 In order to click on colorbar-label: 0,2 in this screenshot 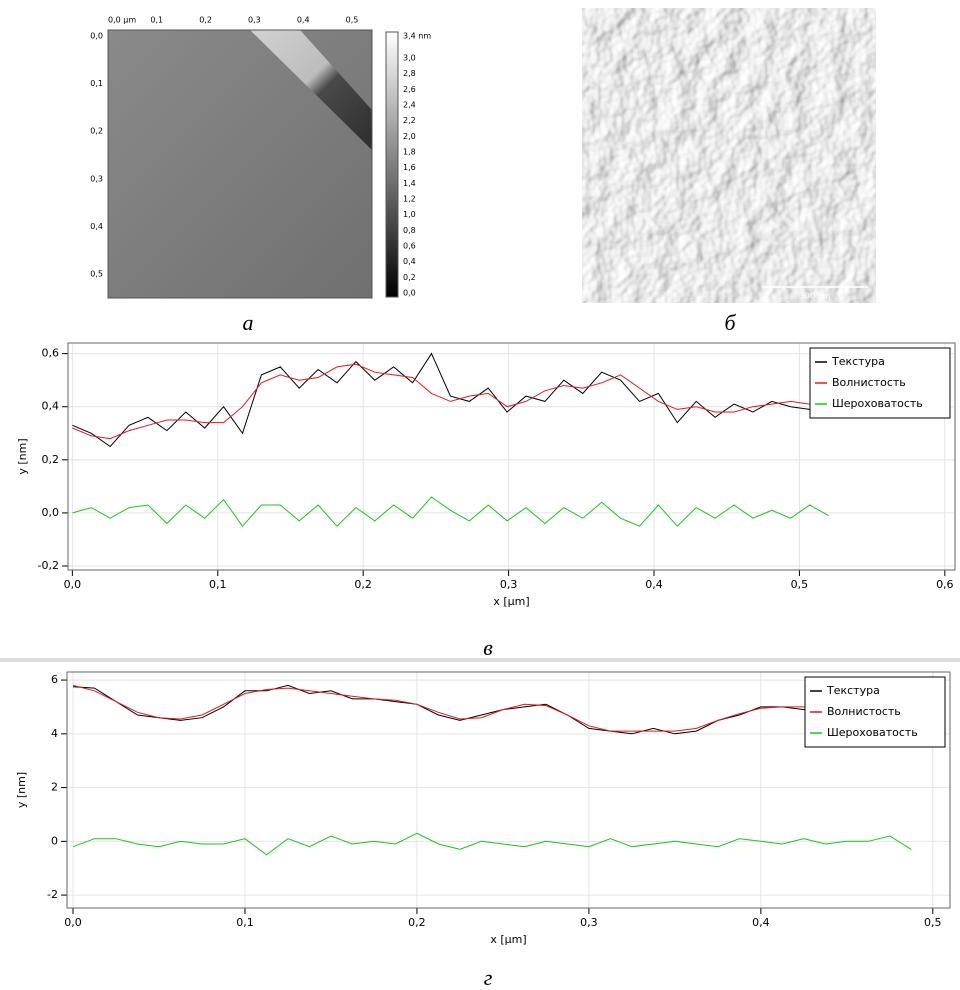, I will do `click(409, 277)`.